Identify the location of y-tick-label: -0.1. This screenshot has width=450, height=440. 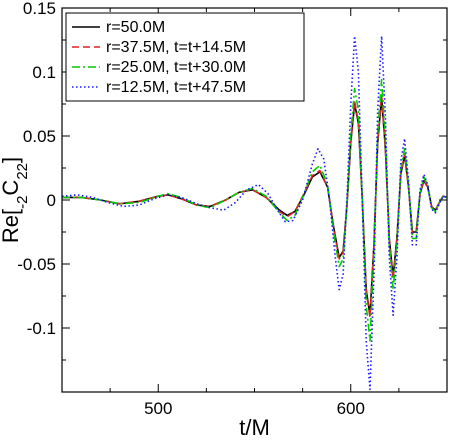
(41, 328).